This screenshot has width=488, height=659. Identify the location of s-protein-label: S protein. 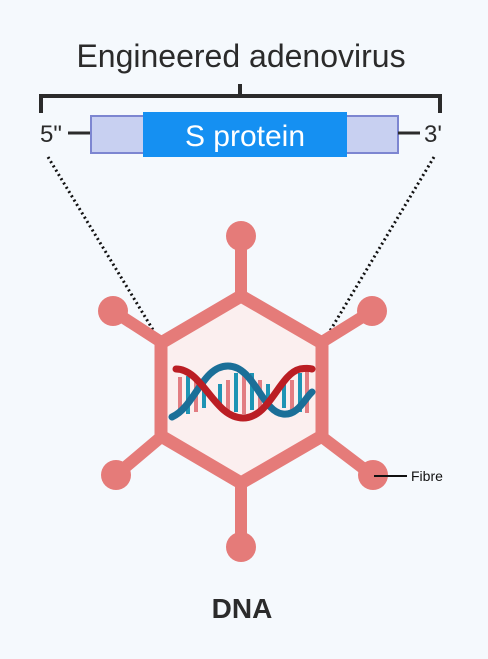
(245, 136).